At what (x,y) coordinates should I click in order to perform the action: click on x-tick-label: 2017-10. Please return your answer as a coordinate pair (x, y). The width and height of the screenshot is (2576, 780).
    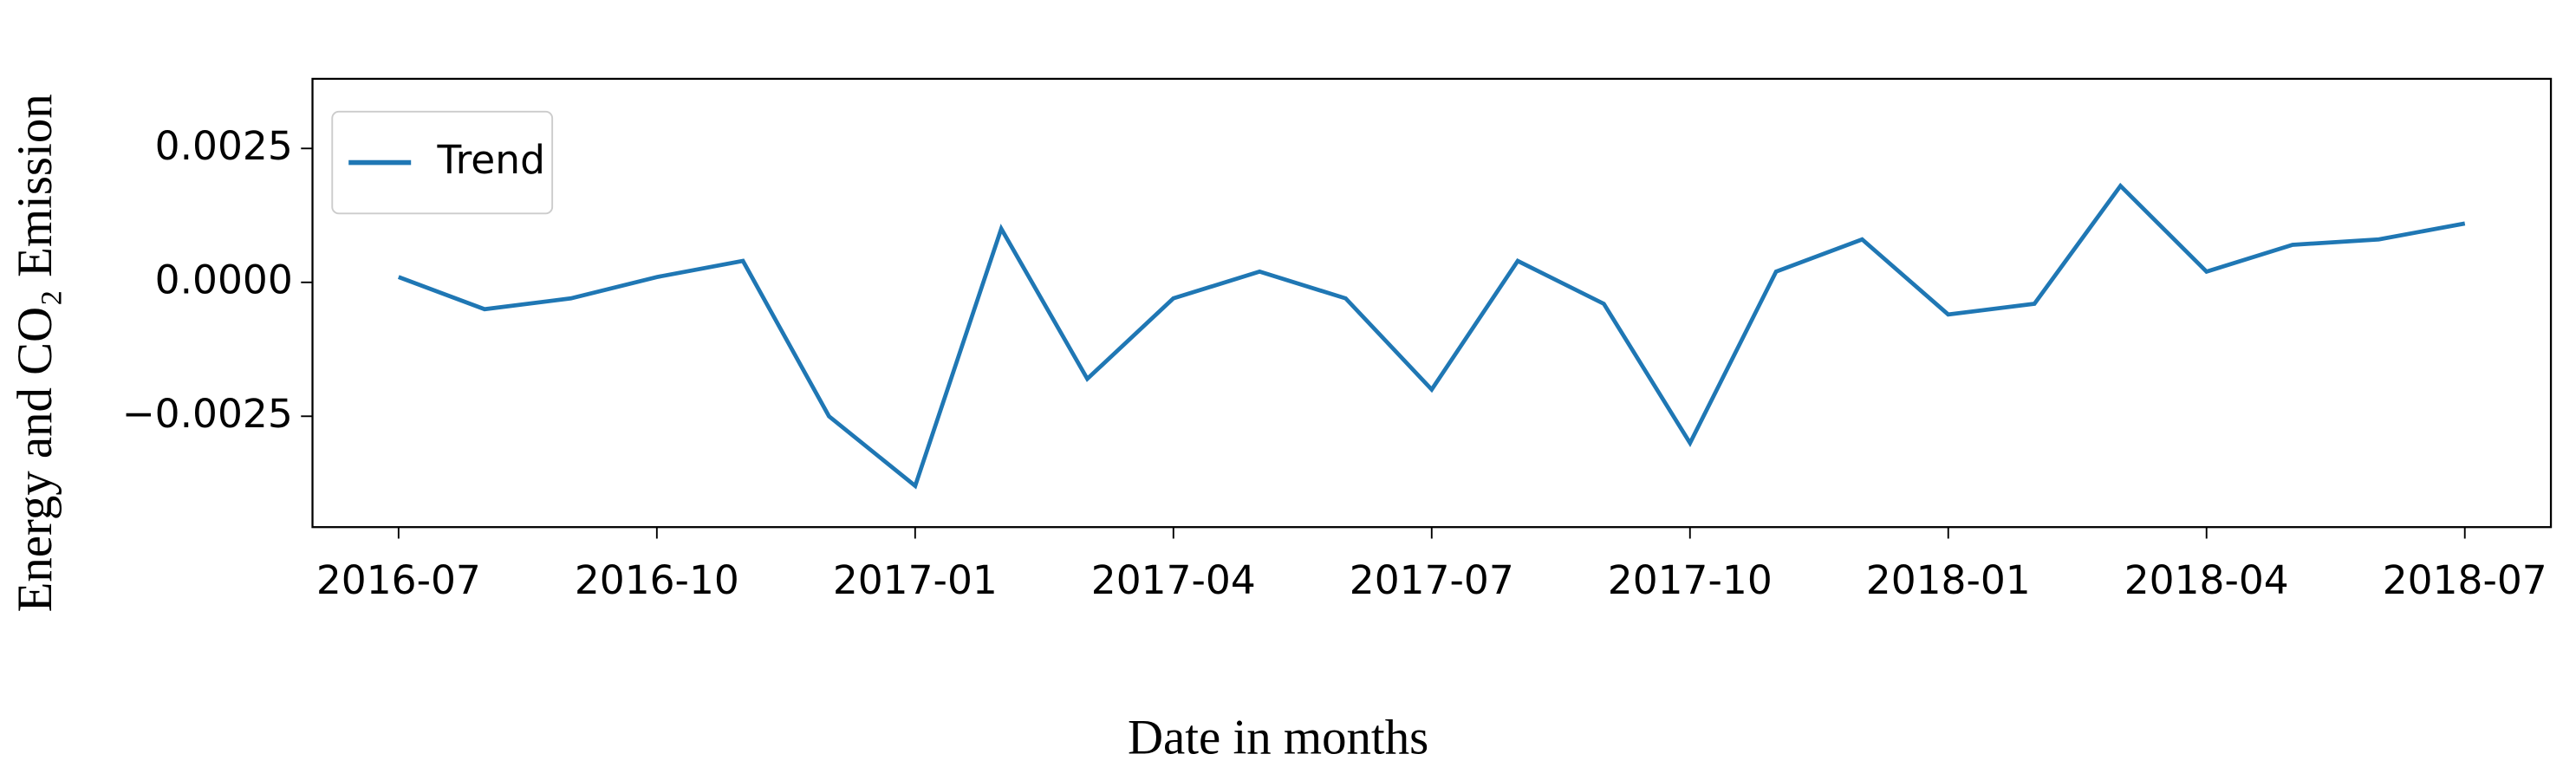
    Looking at the image, I should click on (1690, 580).